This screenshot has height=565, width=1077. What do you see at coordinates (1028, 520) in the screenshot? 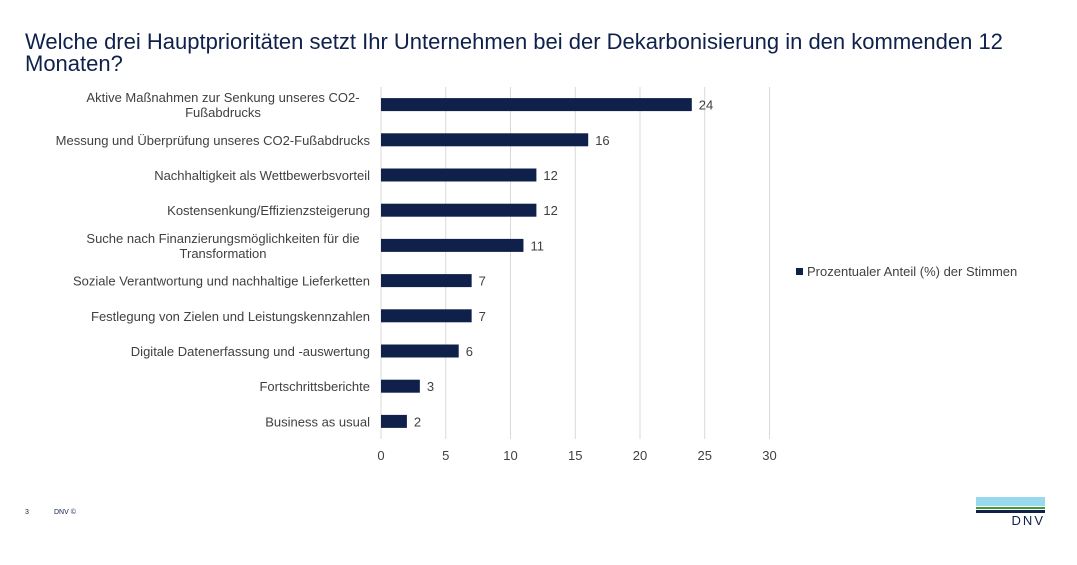
I see `logo-text: DNV` at bounding box center [1028, 520].